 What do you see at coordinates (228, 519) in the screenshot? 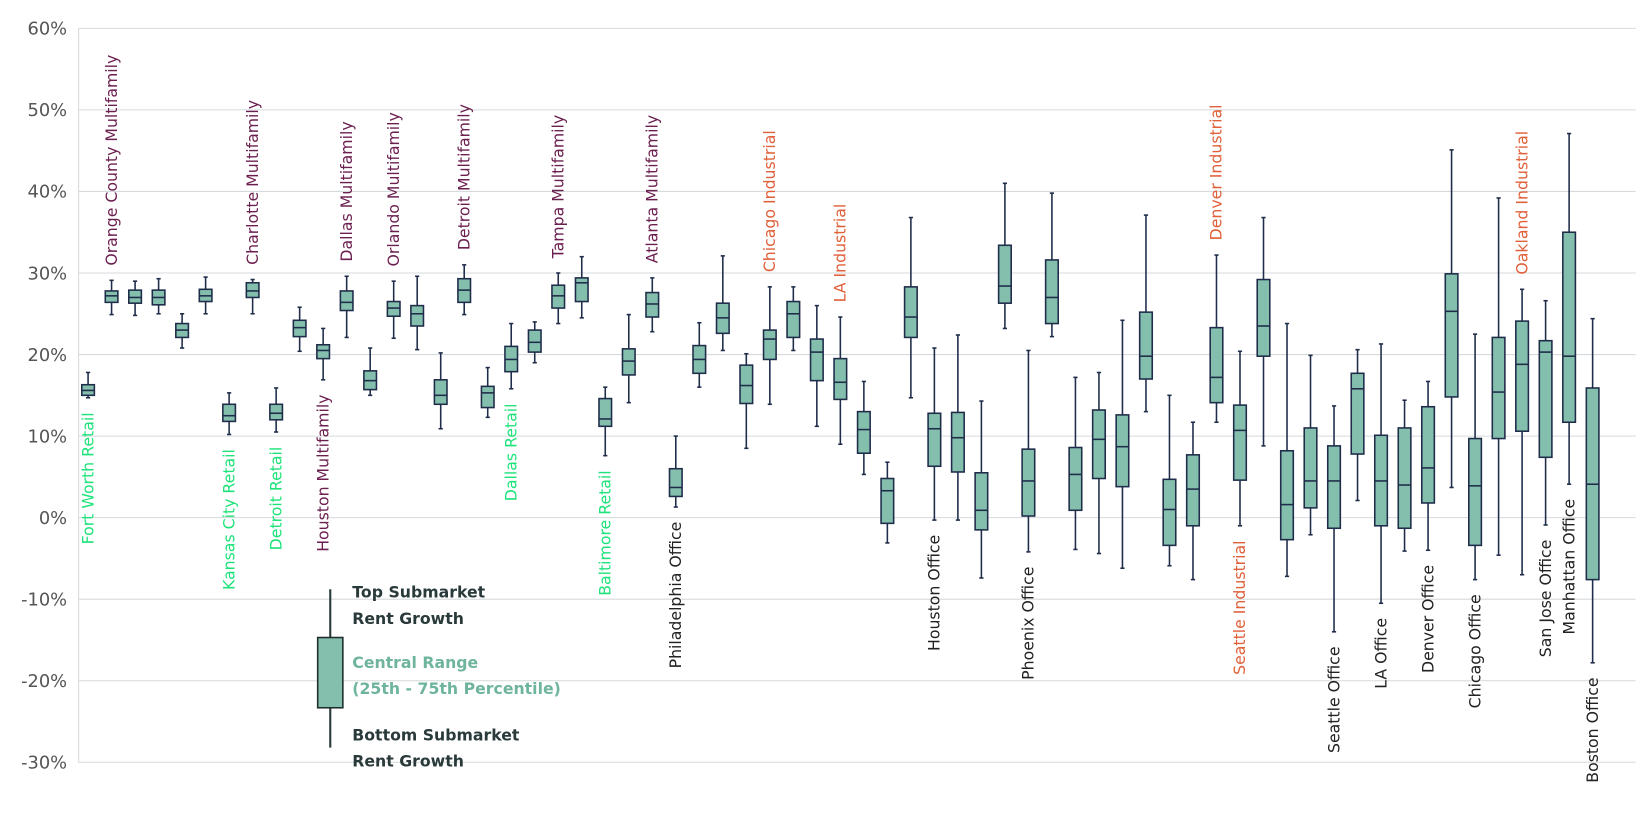
I see `box-label: Kansas City Retail` at bounding box center [228, 519].